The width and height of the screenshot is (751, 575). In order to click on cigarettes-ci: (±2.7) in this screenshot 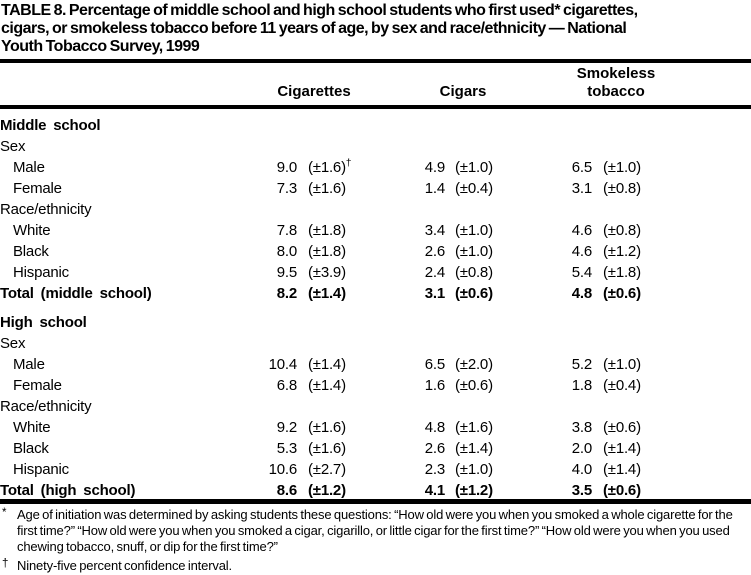, I will do `click(327, 469)`.